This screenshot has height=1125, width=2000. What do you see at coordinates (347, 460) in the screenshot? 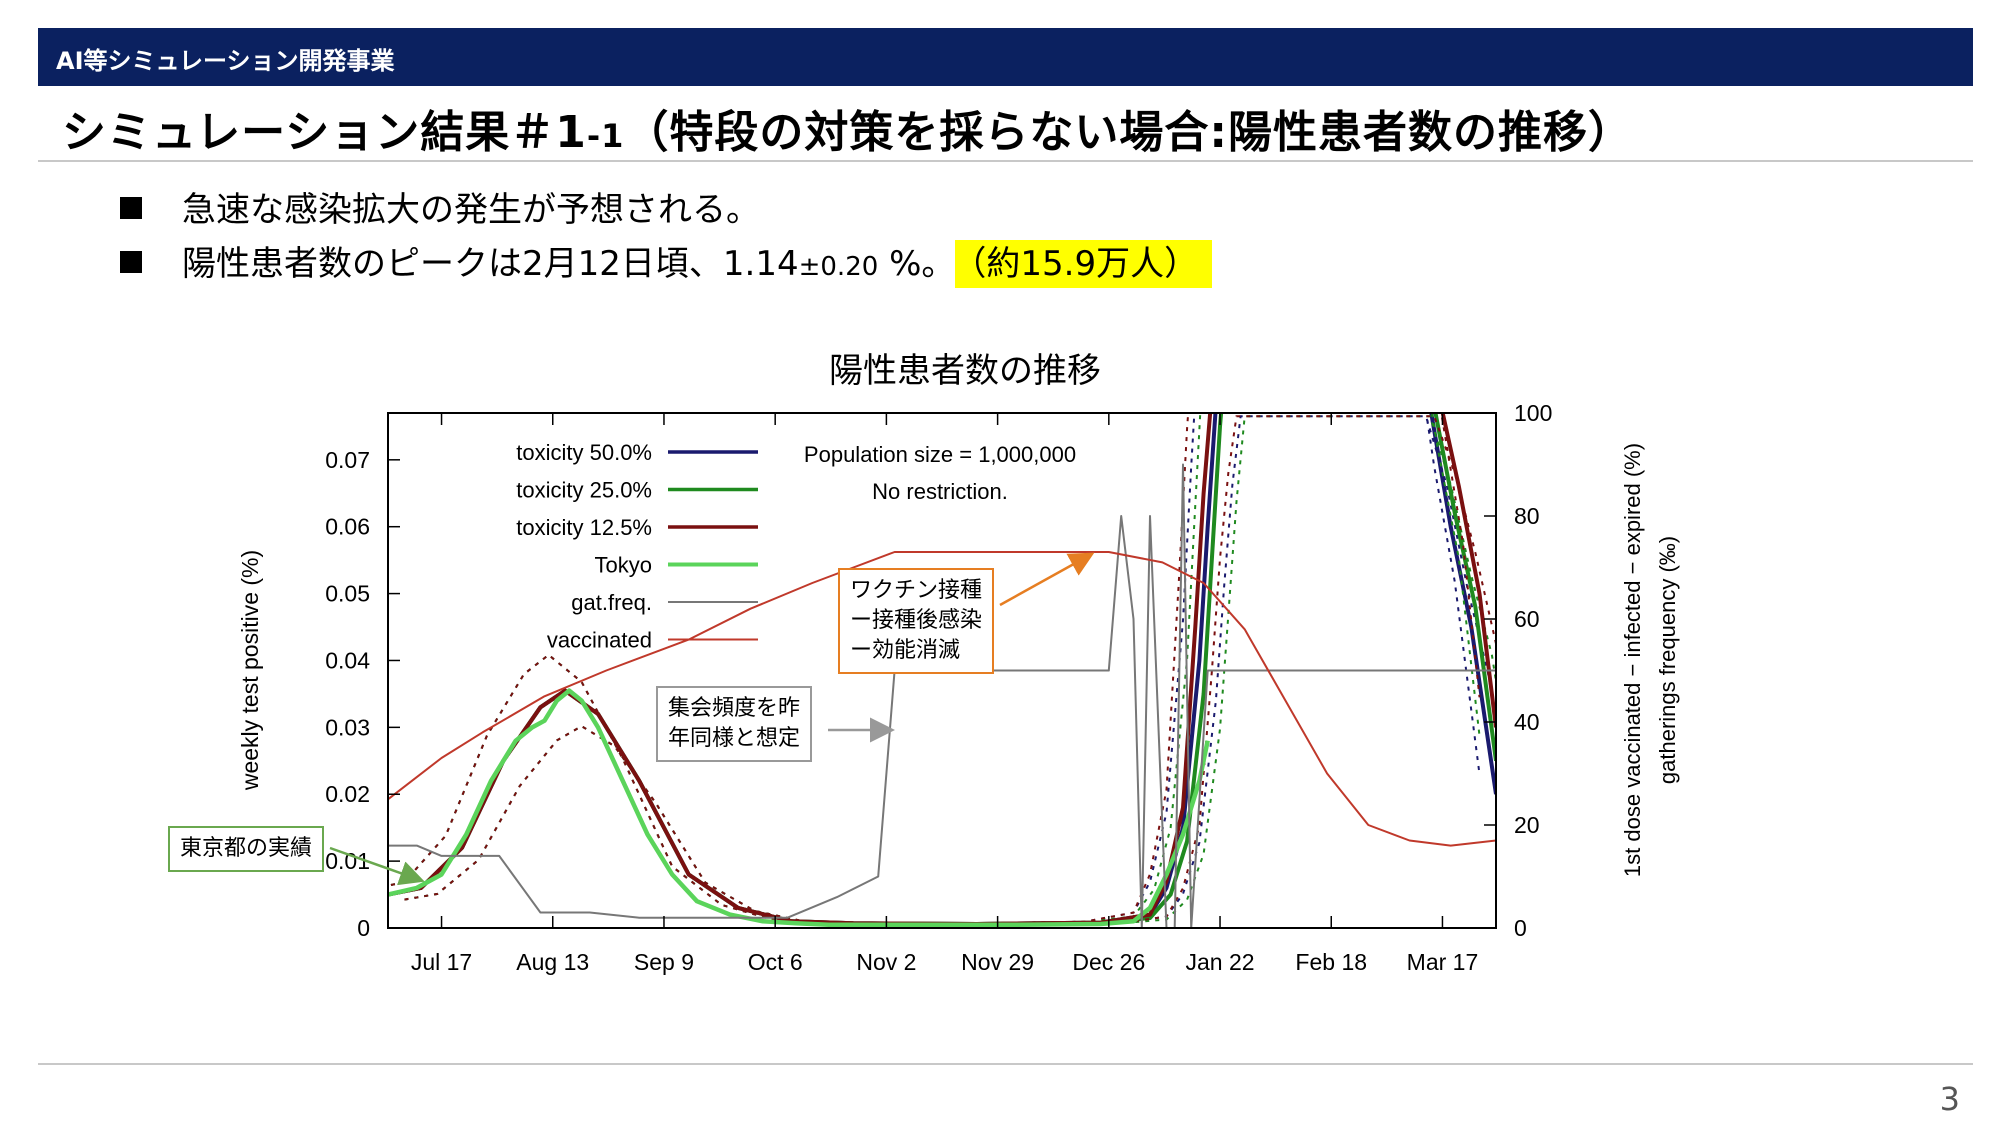
I see `y-tick-label: 0.07` at bounding box center [347, 460].